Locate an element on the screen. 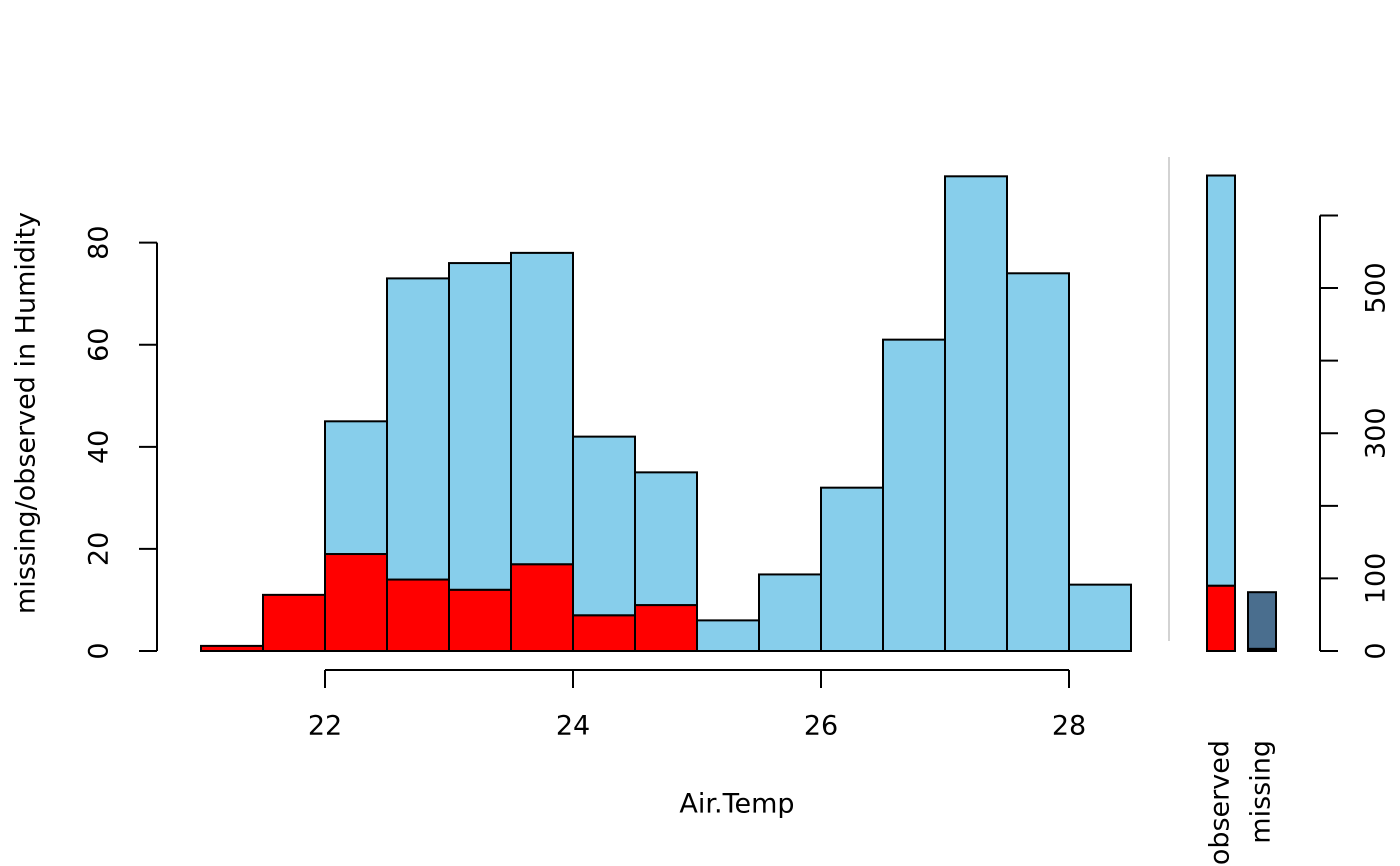 The width and height of the screenshot is (1400, 866). x-axis-title: Air.Temp is located at coordinates (736, 804).